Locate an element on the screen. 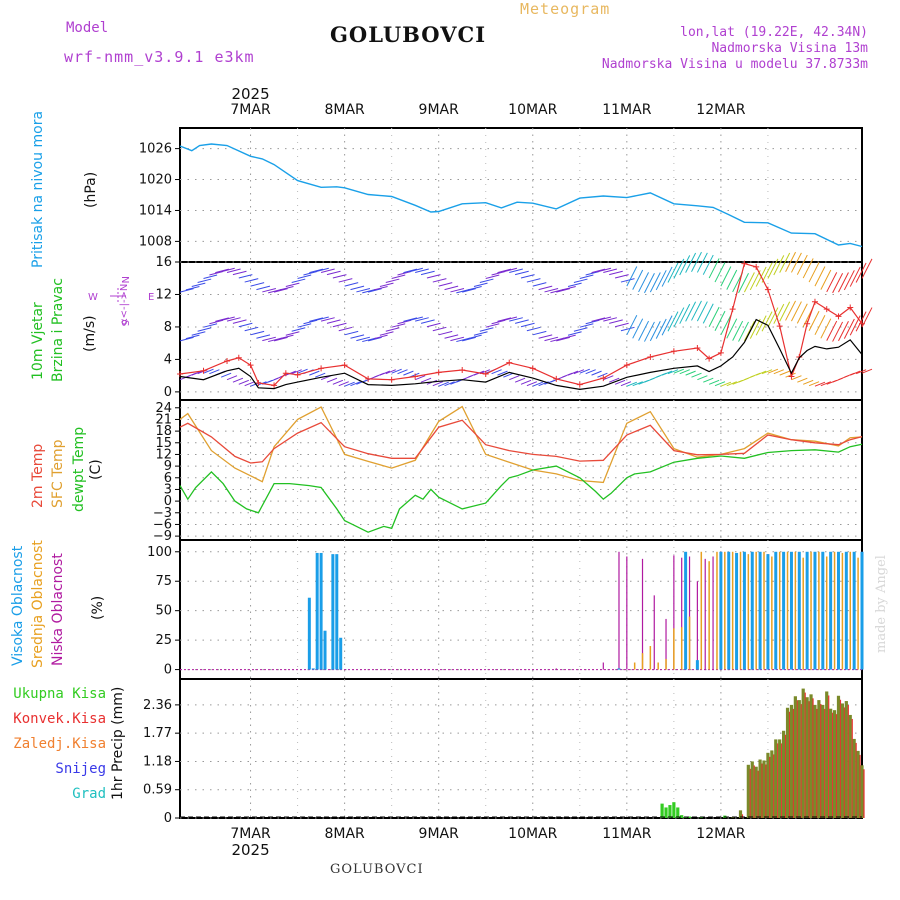 This screenshot has height=900, width=900. pressure-unit: (hPa) is located at coordinates (91, 189).